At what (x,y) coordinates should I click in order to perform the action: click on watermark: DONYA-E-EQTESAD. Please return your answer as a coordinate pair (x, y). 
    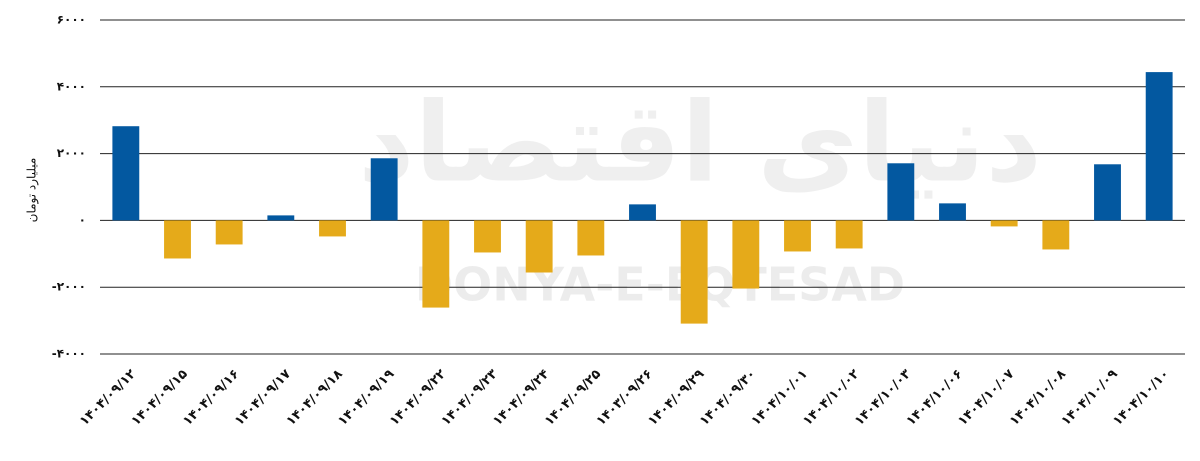
    Looking at the image, I should click on (660, 285).